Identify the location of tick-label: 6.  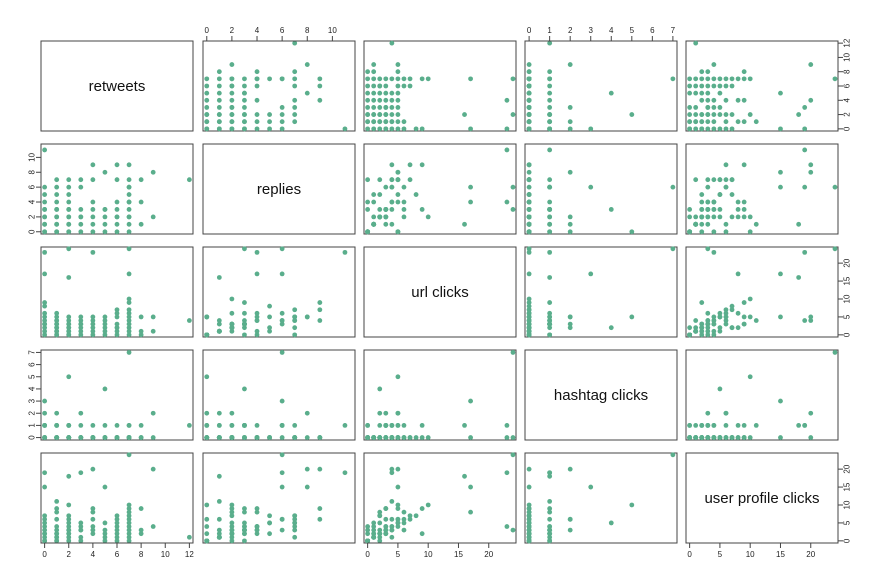
(32, 364).